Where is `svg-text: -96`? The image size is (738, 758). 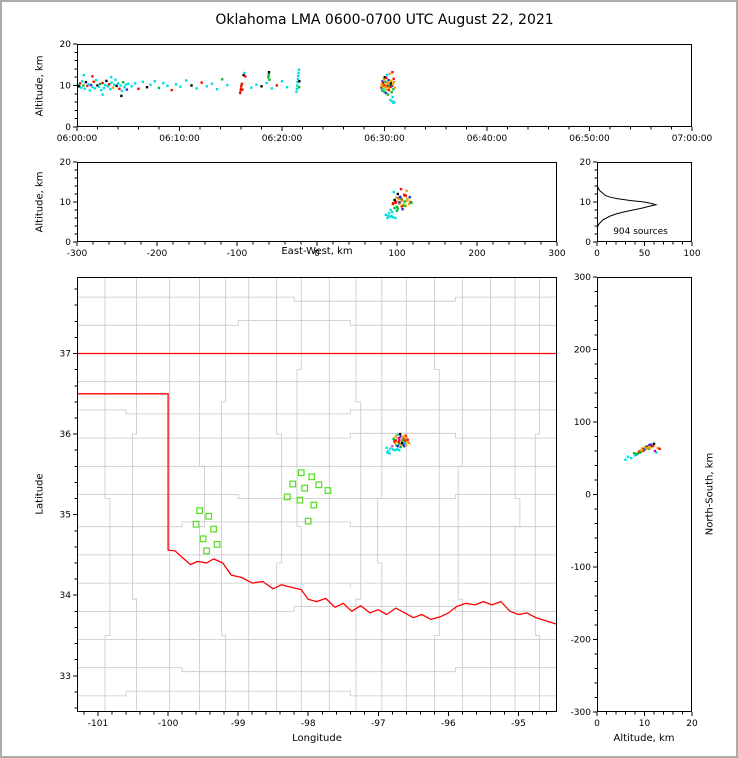
svg-text: -96 is located at coordinates (448, 724).